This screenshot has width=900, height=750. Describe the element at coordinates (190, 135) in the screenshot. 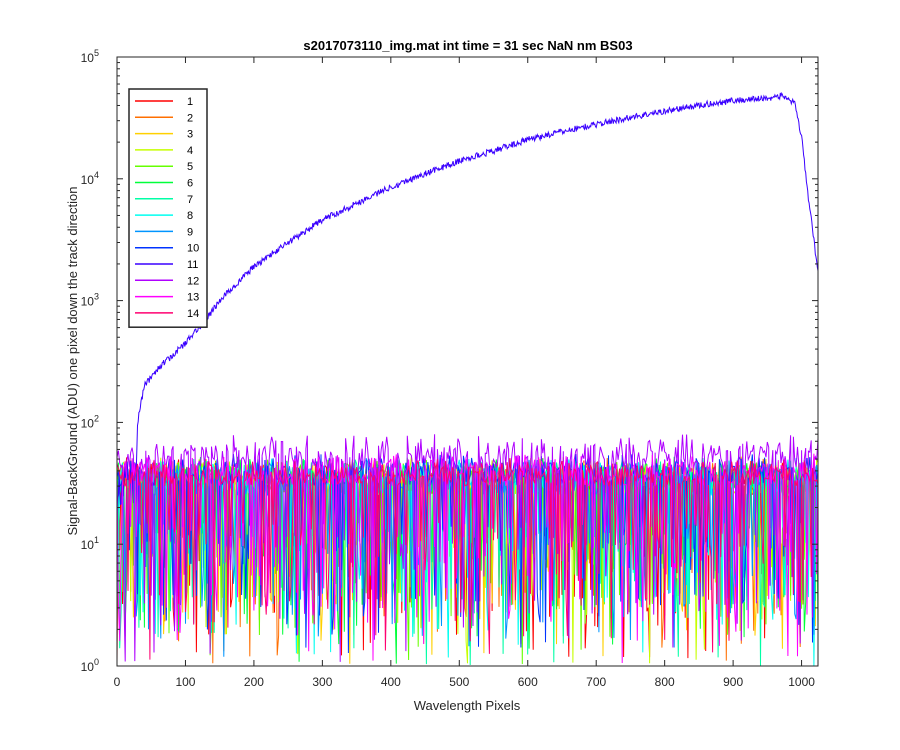

I see `legend-label-3: 3` at that location.